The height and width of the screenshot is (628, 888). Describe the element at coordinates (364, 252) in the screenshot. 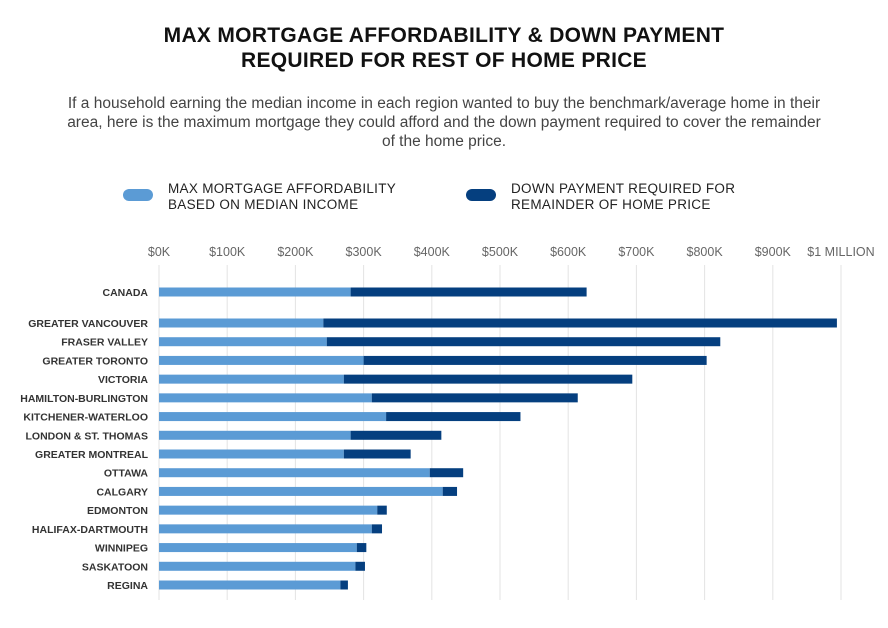

I see `x-tick-label: $300K` at that location.